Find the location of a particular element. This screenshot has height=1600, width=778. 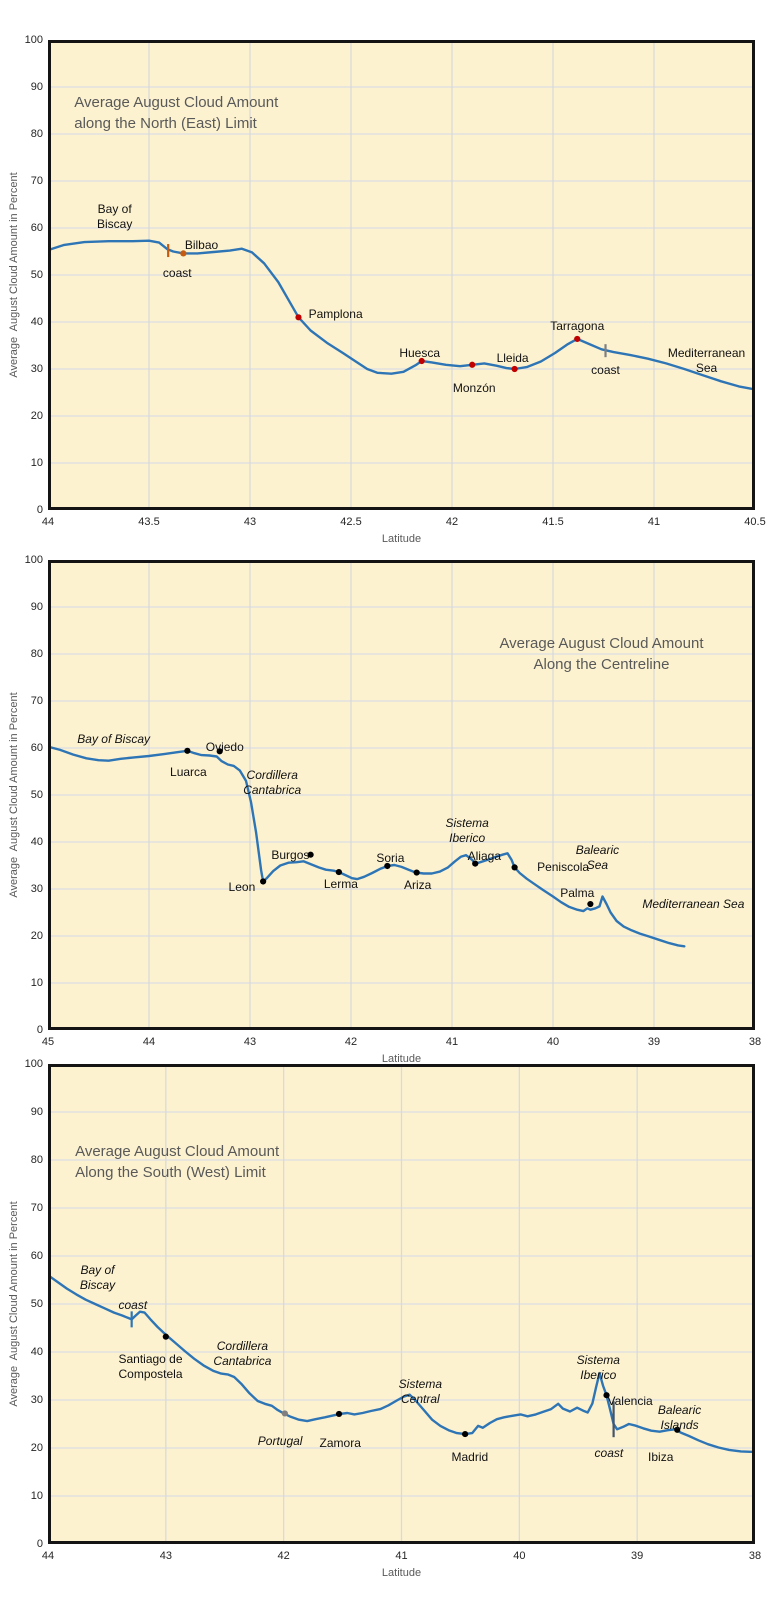

north-east-limit-huesca-label: Huesca is located at coordinates (419, 353).